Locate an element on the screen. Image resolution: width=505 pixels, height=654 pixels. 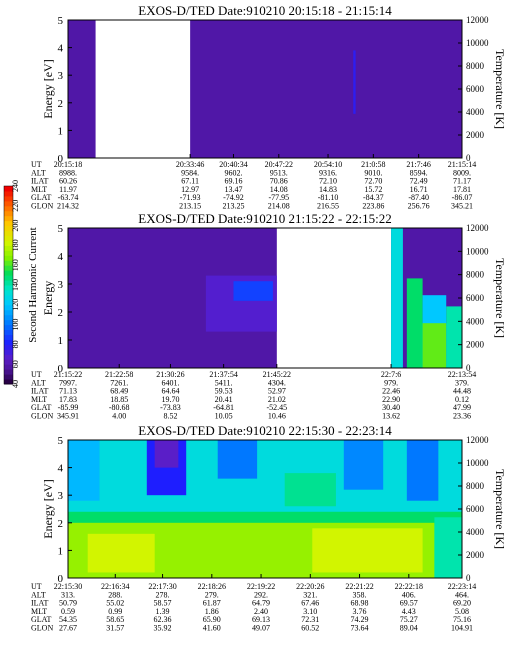
ephemeris-value: 20:33:46 is located at coordinates (190, 164).